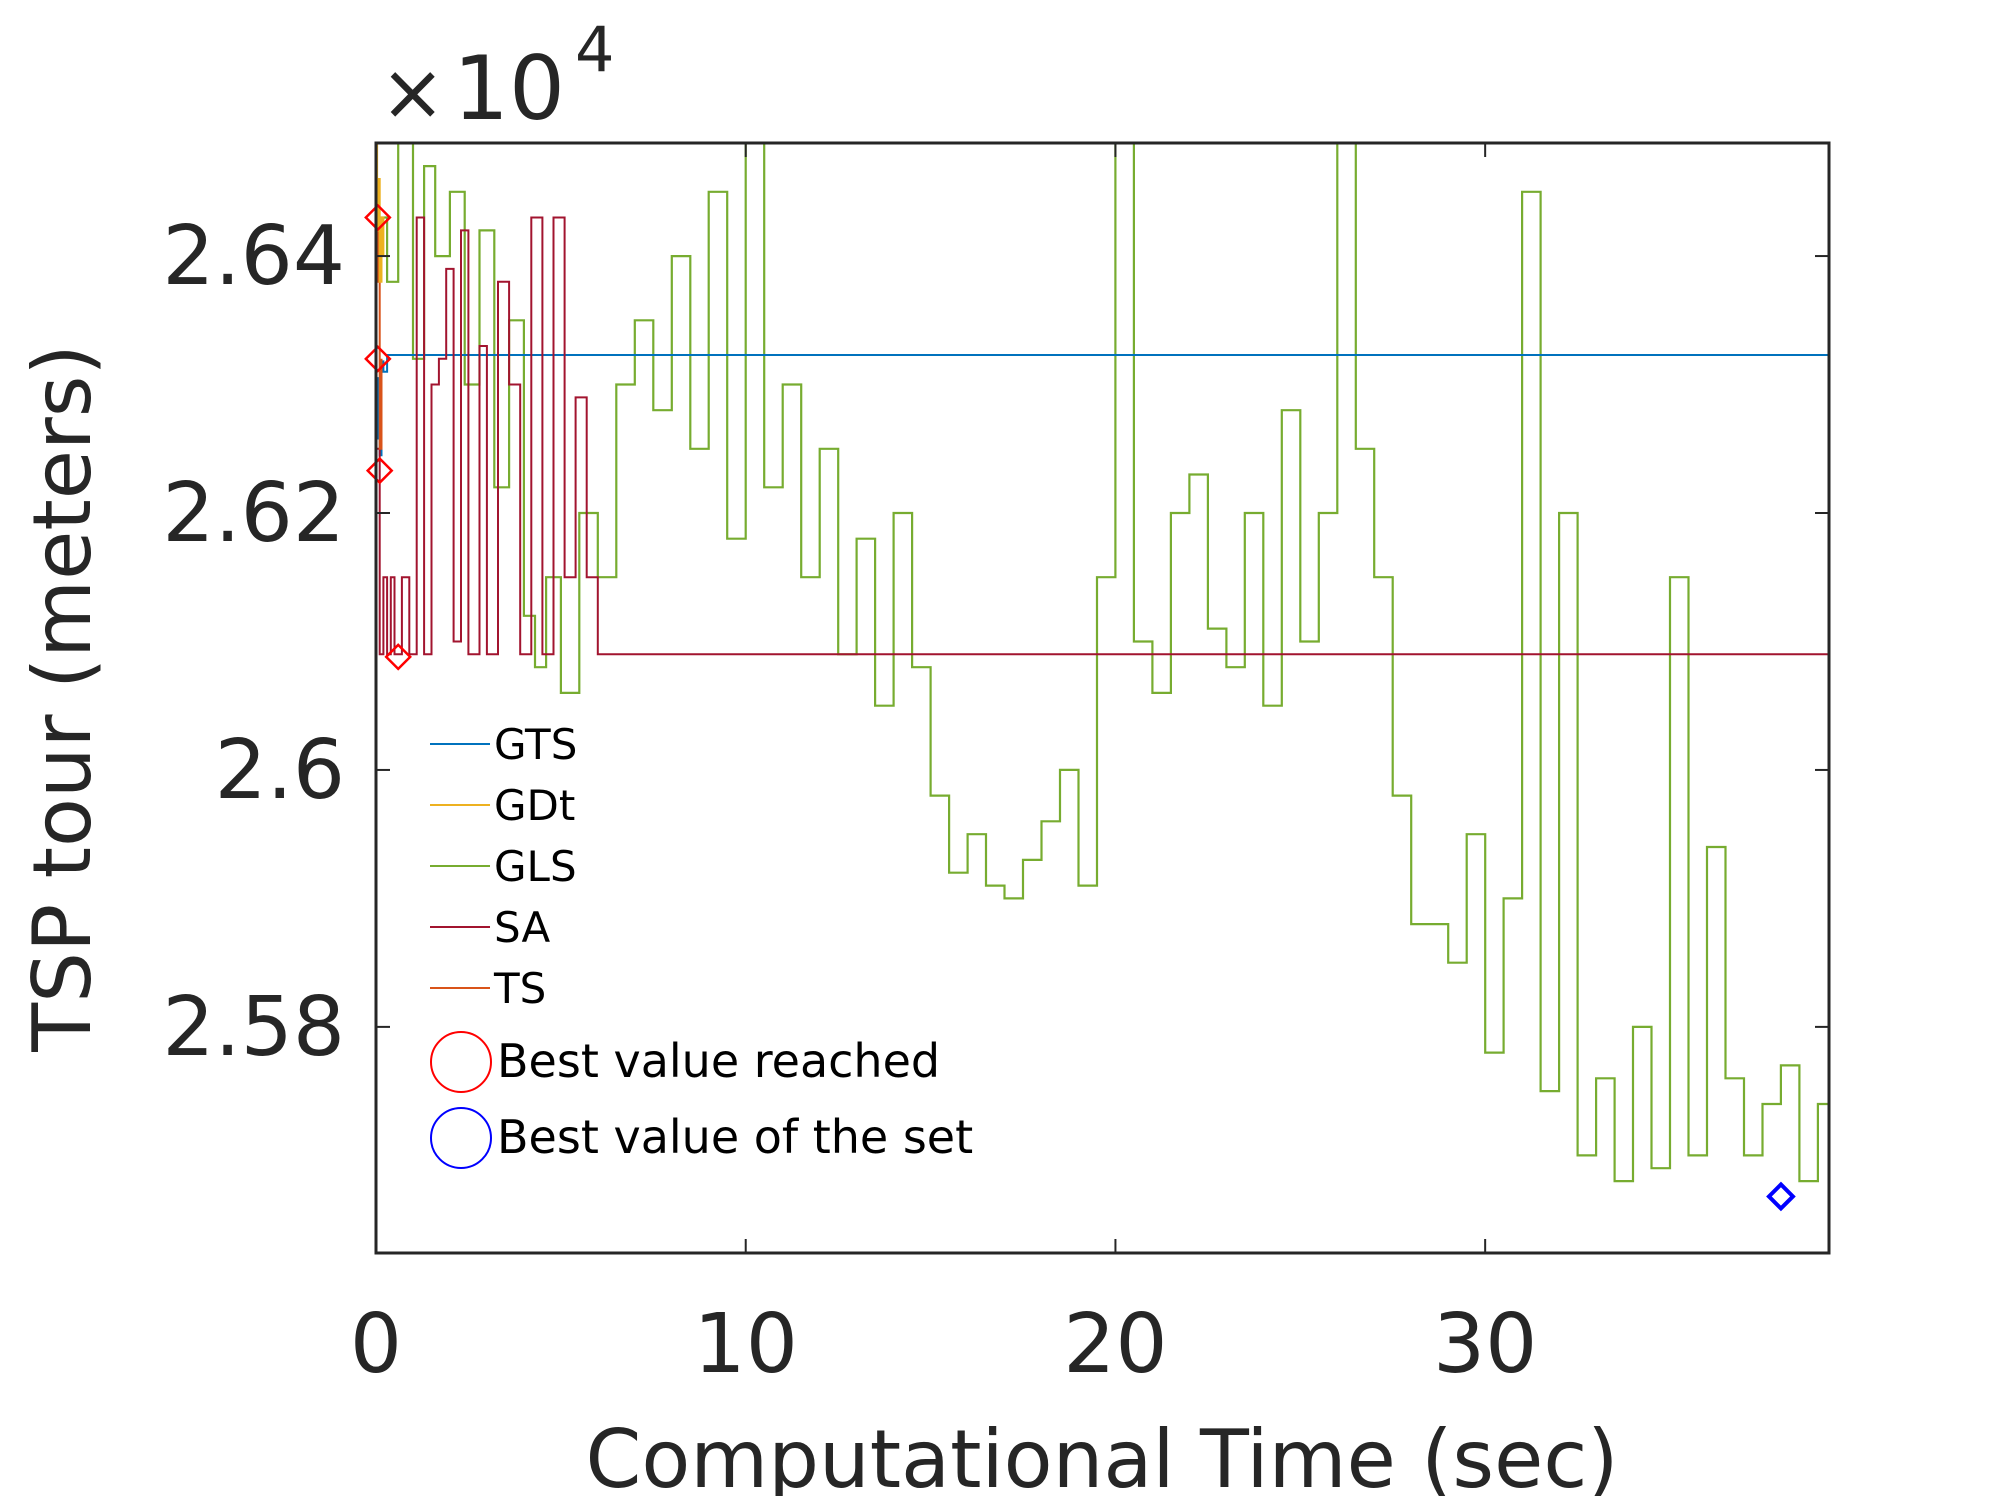 The image size is (2000, 1496). Describe the element at coordinates (594, 49) in the screenshot. I see `y-exponent-power: 4` at that location.